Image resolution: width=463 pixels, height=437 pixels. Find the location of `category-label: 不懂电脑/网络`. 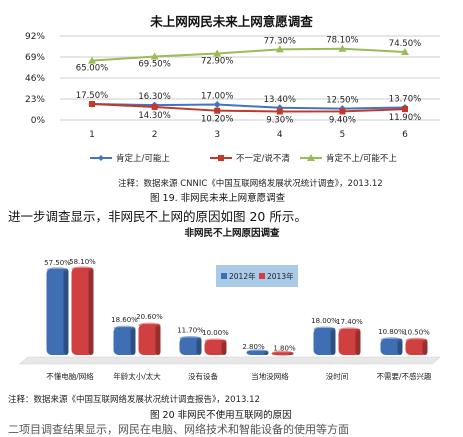

category-label: 不懂电脑/网络 is located at coordinates (70, 376).